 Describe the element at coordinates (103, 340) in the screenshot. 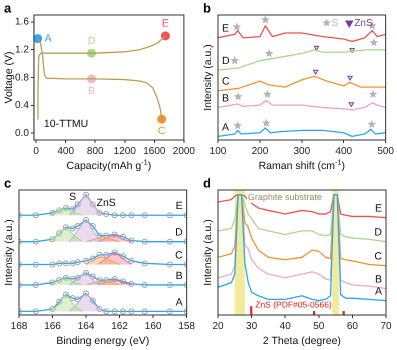

I see `x-axis-title: Binding energy (eV)` at that location.